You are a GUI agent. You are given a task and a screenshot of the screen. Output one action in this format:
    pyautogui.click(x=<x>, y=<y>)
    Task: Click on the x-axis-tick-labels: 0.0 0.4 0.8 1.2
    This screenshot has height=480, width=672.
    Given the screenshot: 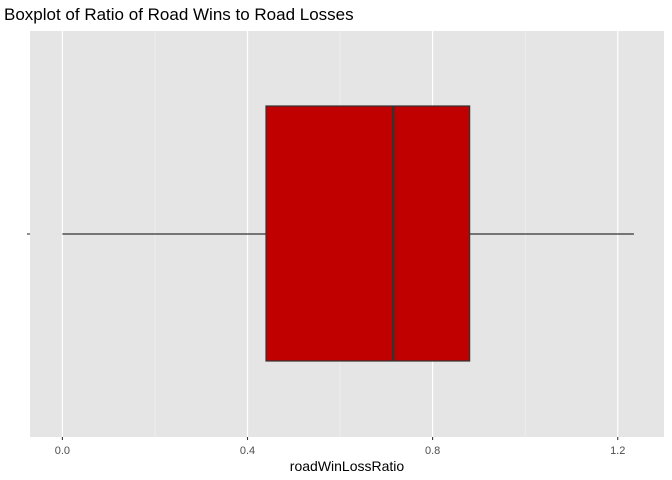 What is the action you would take?
    pyautogui.click(x=340, y=451)
    